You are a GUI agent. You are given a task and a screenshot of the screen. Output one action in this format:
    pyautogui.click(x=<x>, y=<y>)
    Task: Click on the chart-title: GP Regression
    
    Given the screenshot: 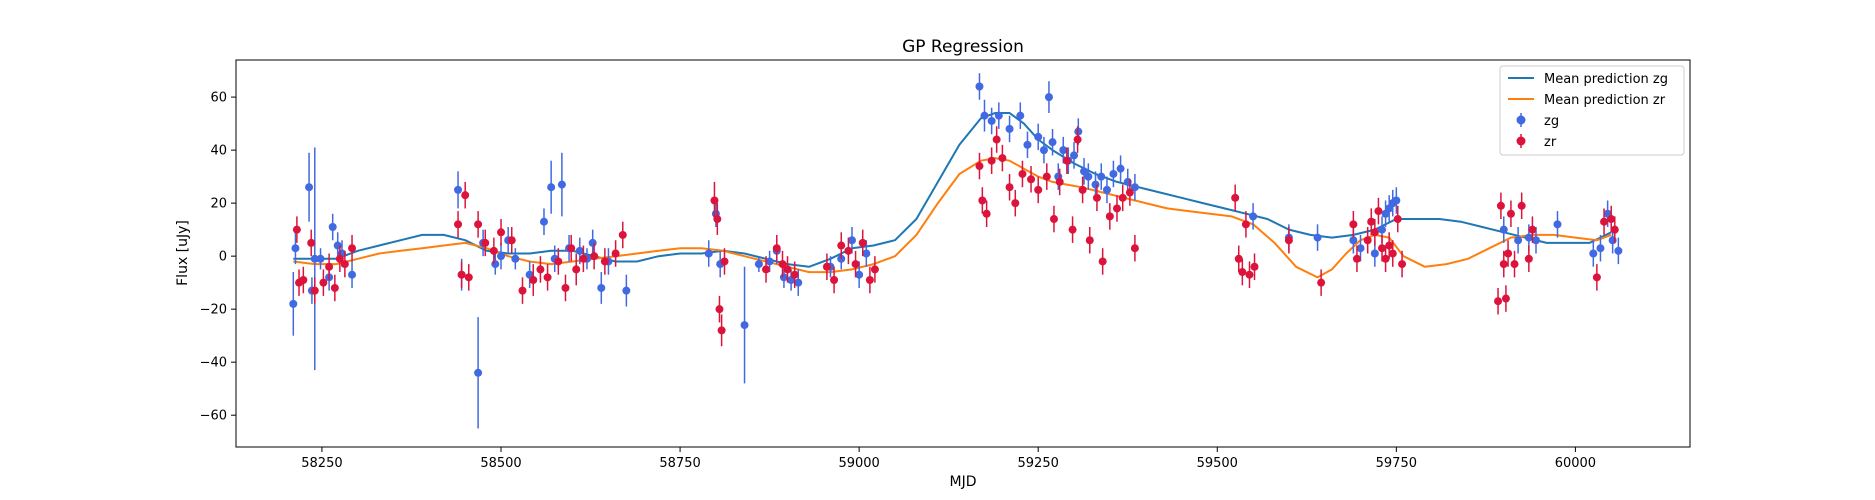 What is the action you would take?
    pyautogui.click(x=963, y=47)
    